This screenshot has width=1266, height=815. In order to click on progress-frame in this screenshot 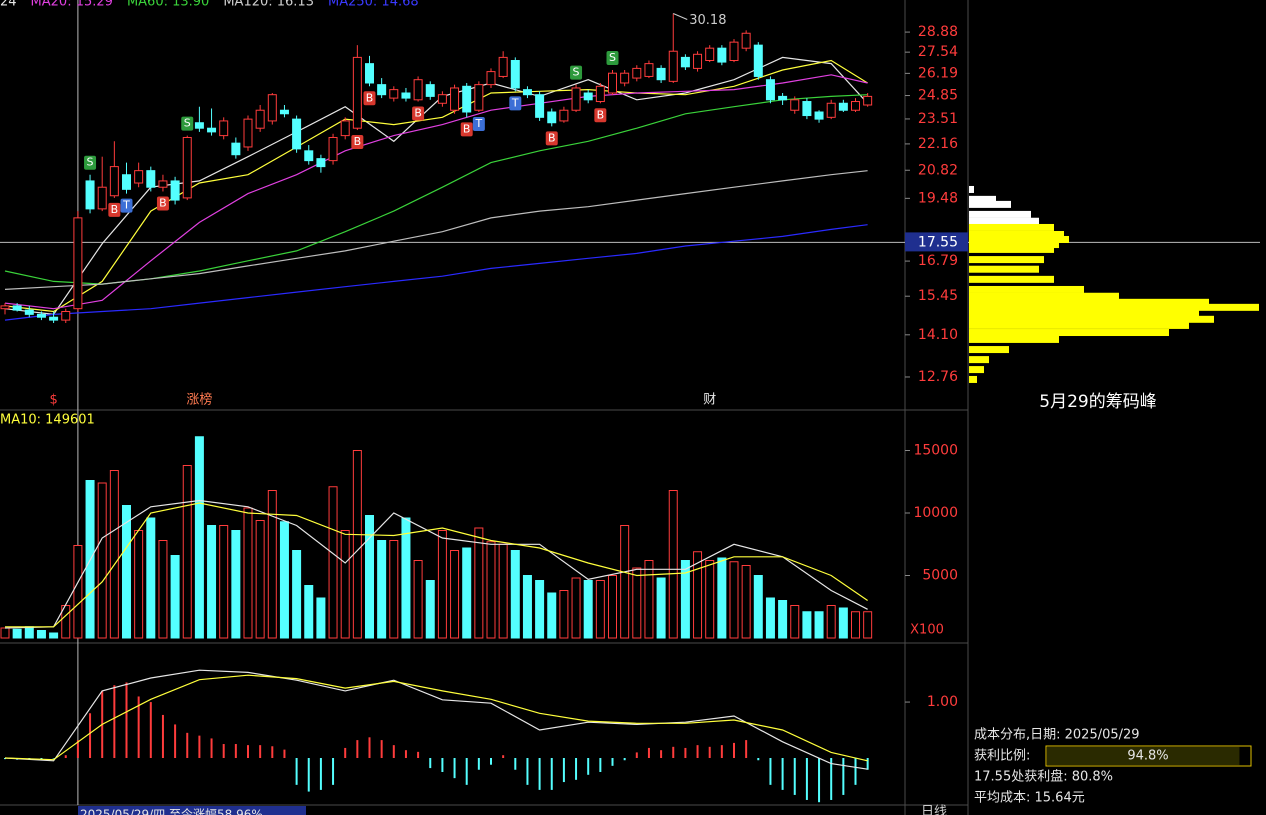, I will do `click(1148, 756)`.